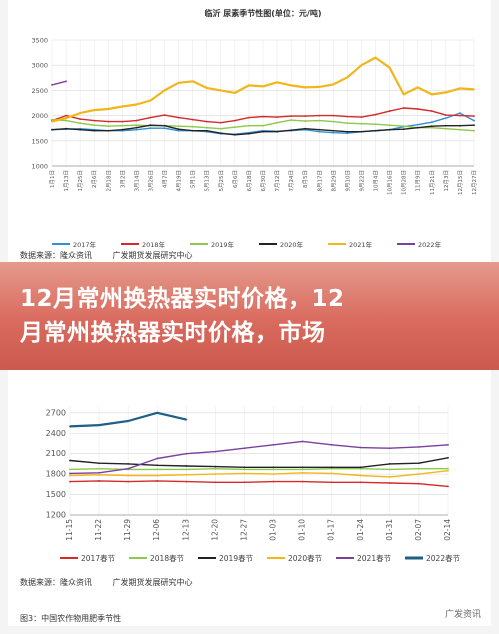 Image resolution: width=499 pixels, height=634 pixels. I want to click on data-point-2022年, so click(52, 84).